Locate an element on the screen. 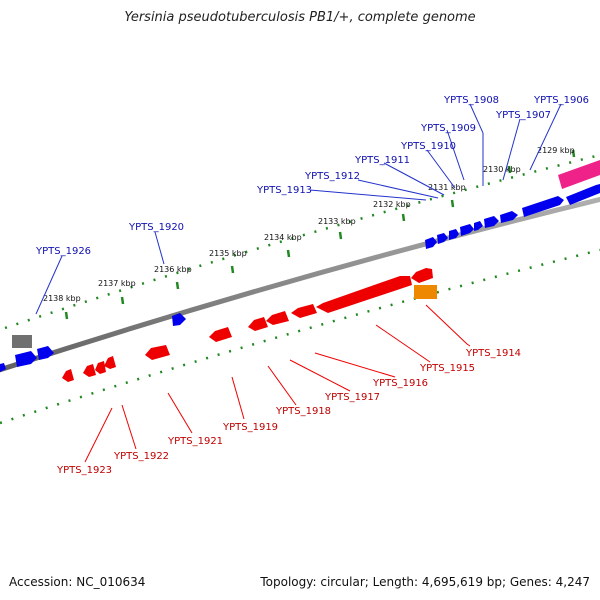 This screenshot has height=600, width=600. gene-YPTS_1918-shape is located at coordinates (258, 324).